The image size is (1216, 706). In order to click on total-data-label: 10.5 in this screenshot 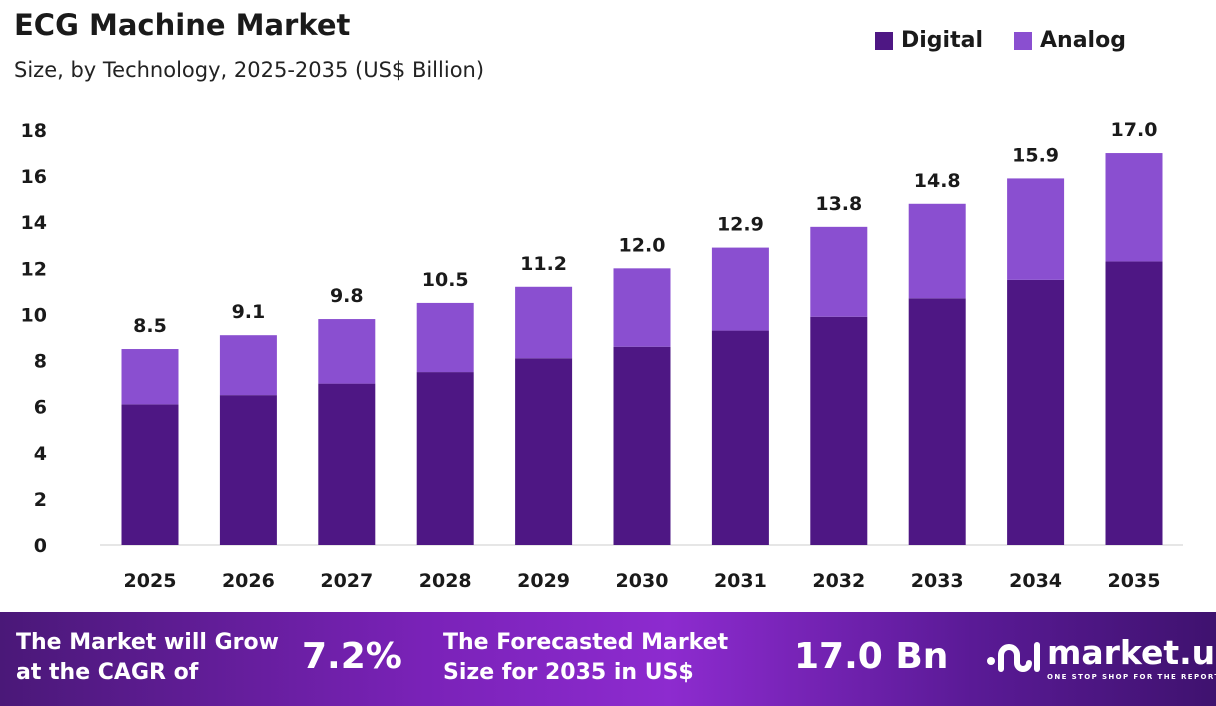, I will do `click(445, 280)`.